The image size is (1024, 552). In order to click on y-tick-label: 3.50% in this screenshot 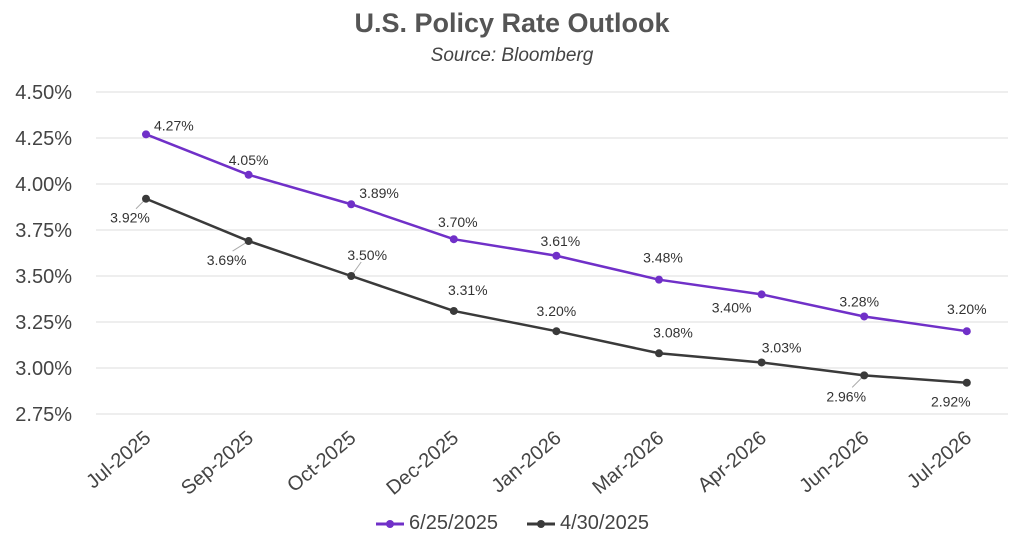, I will do `click(43, 277)`.